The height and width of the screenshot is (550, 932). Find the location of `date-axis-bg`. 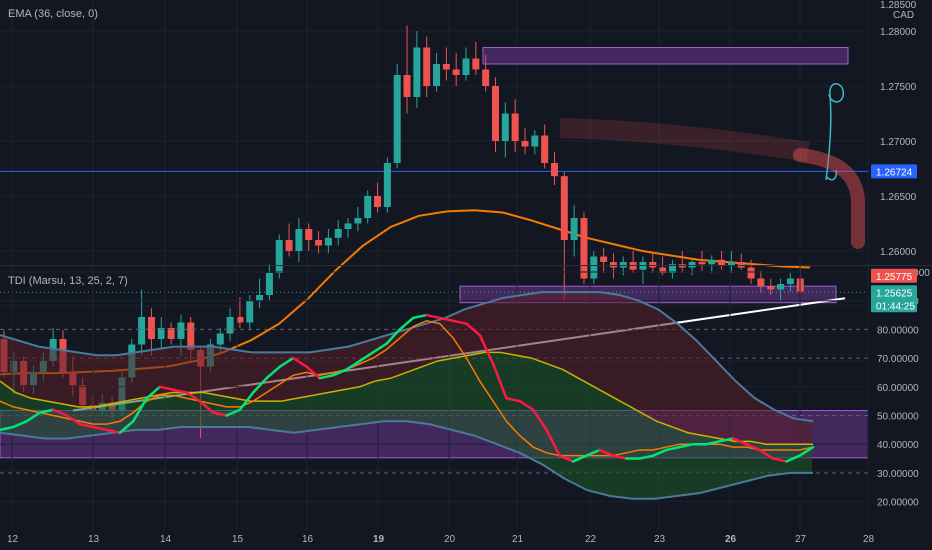

date-axis-bg is located at coordinates (466, 540).